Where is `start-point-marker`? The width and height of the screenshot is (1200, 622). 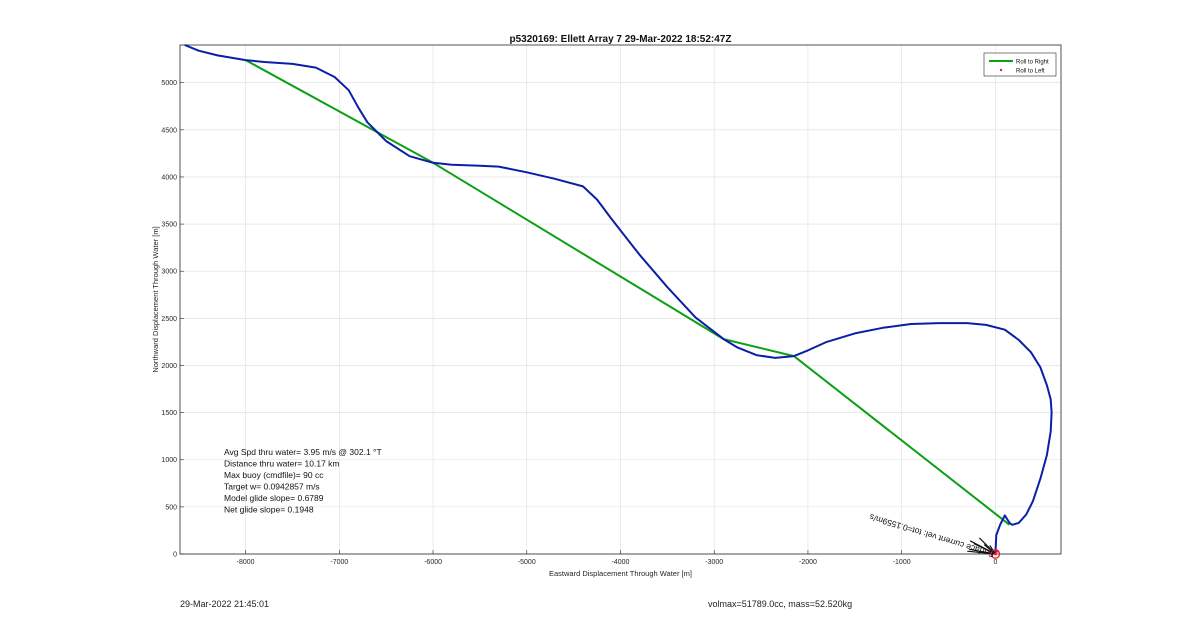 start-point-marker is located at coordinates (995, 554).